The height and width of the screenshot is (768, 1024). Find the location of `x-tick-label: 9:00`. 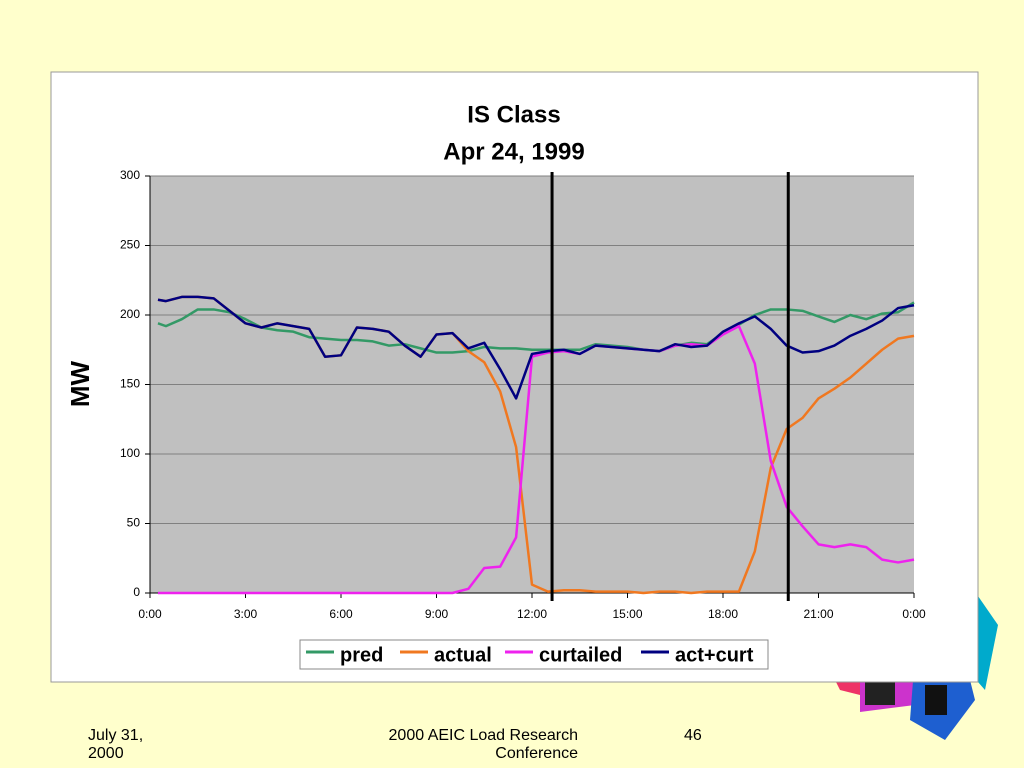

x-tick-label: 9:00 is located at coordinates (437, 614).